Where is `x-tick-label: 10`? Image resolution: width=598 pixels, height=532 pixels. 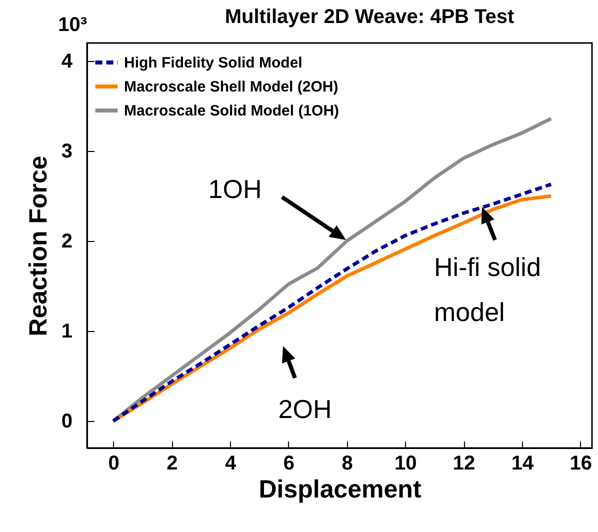
x-tick-label: 10 is located at coordinates (405, 463).